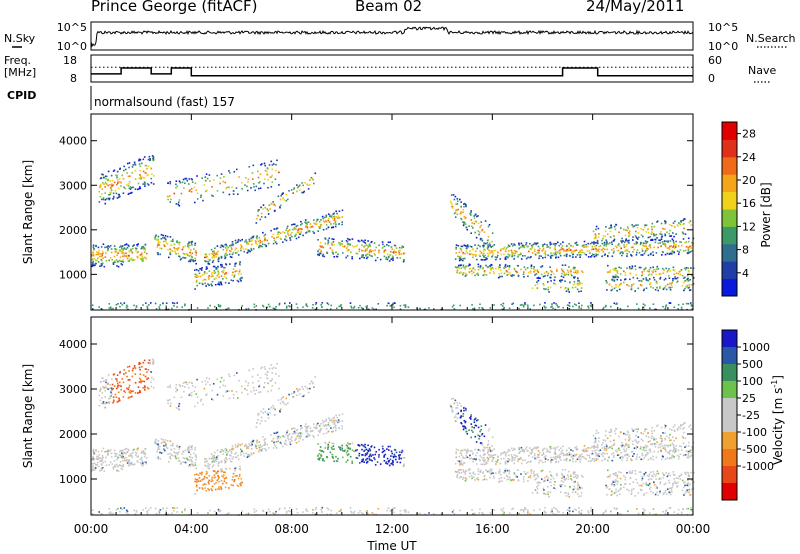  Describe the element at coordinates (729, 200) in the screenshot. I see `power-colorbar-swatch` at that location.